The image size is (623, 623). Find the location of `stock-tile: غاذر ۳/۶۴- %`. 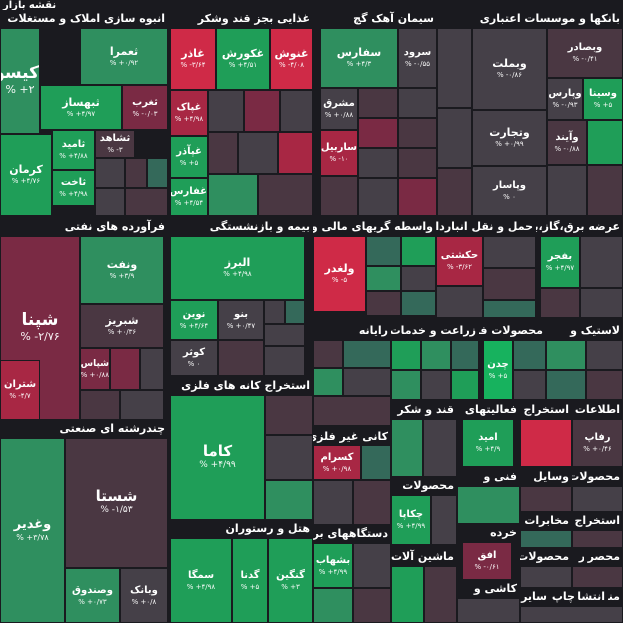

stock-tile: غاذر ۳/۶۴- % is located at coordinates (193, 59).